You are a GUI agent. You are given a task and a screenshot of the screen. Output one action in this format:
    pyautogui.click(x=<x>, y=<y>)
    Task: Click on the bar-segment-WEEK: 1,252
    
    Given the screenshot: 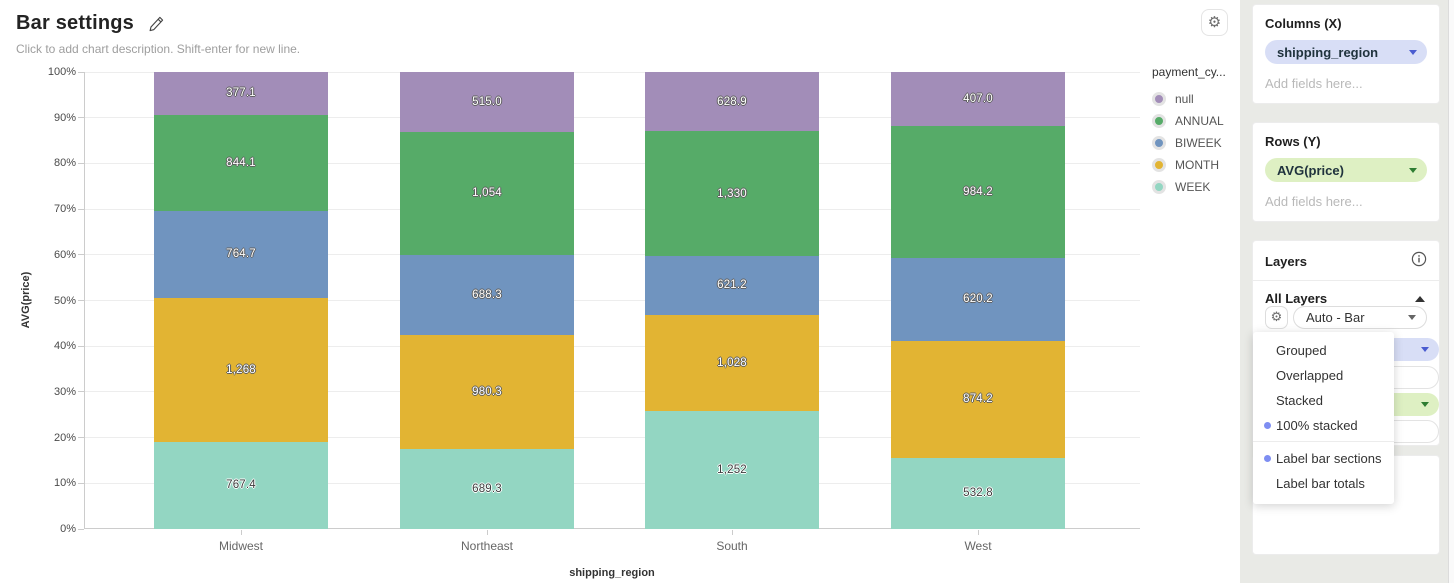 What is the action you would take?
    pyautogui.click(x=732, y=470)
    